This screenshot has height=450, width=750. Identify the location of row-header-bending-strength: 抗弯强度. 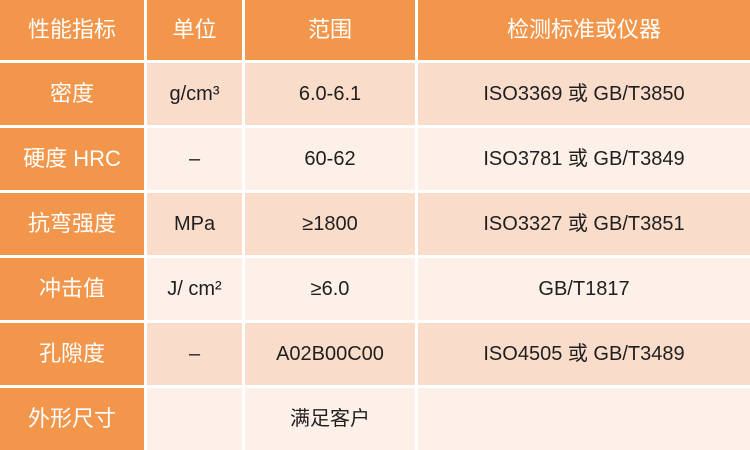
(72, 224).